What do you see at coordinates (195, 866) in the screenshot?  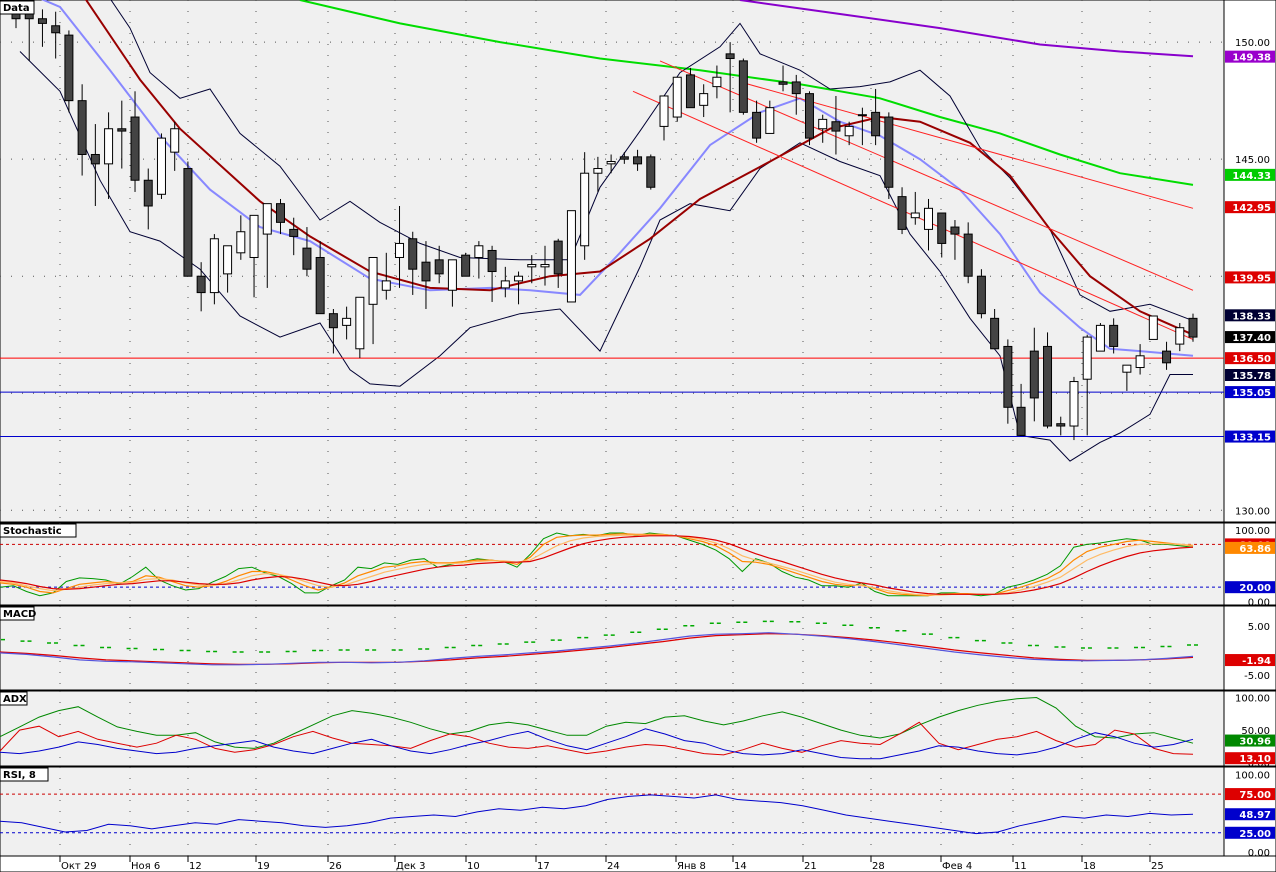 I see `time-tick-label: 12` at bounding box center [195, 866].